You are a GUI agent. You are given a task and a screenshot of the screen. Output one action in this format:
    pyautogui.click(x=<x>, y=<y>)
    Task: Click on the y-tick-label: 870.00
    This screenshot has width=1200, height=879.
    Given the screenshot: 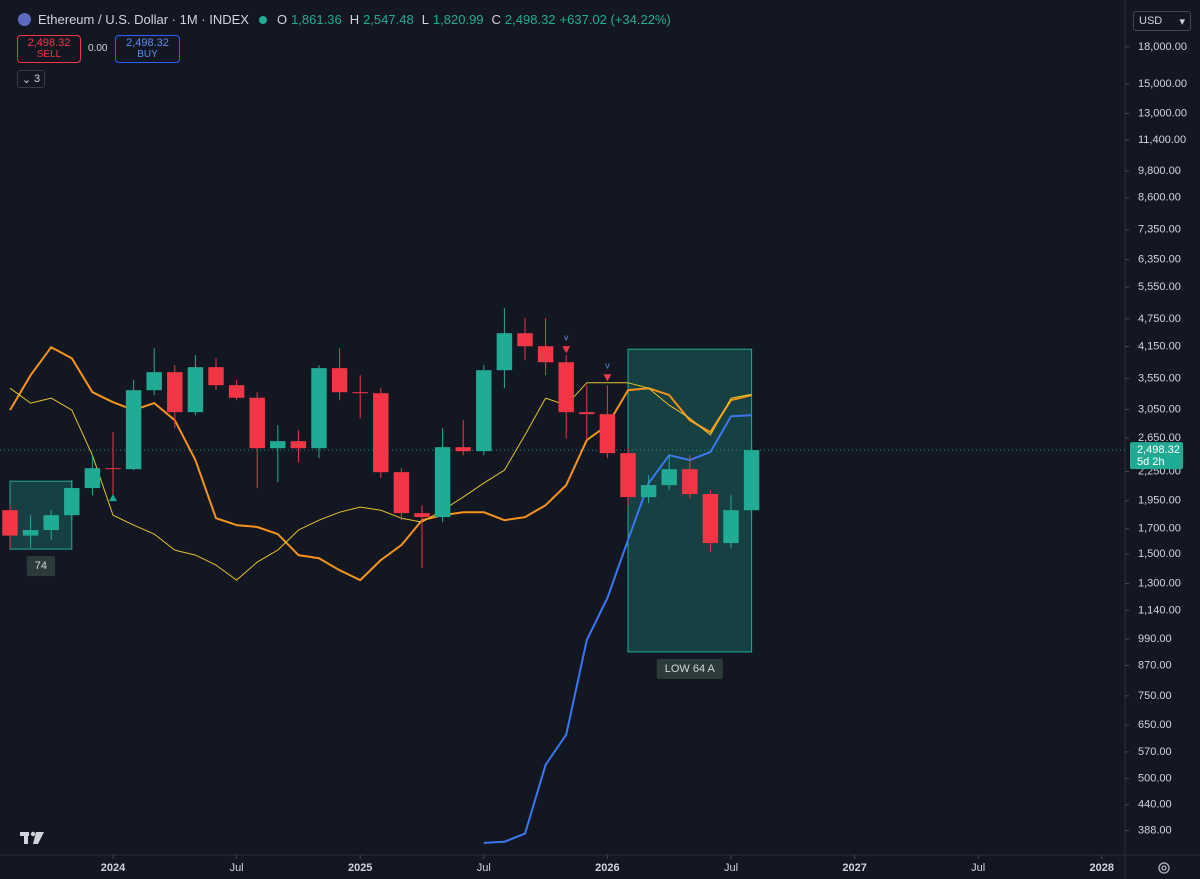 What is the action you would take?
    pyautogui.click(x=1155, y=665)
    